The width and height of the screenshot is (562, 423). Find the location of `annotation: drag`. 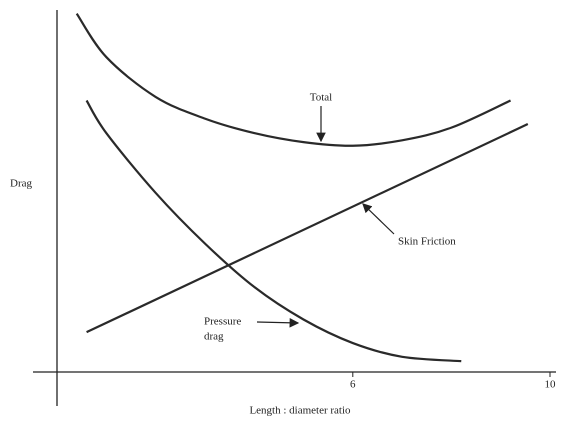

annotation: drag is located at coordinates (214, 337).